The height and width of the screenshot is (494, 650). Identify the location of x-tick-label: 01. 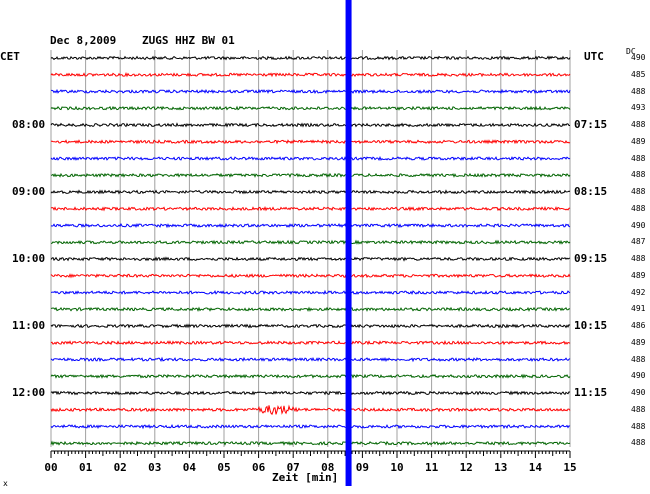
(86, 467).